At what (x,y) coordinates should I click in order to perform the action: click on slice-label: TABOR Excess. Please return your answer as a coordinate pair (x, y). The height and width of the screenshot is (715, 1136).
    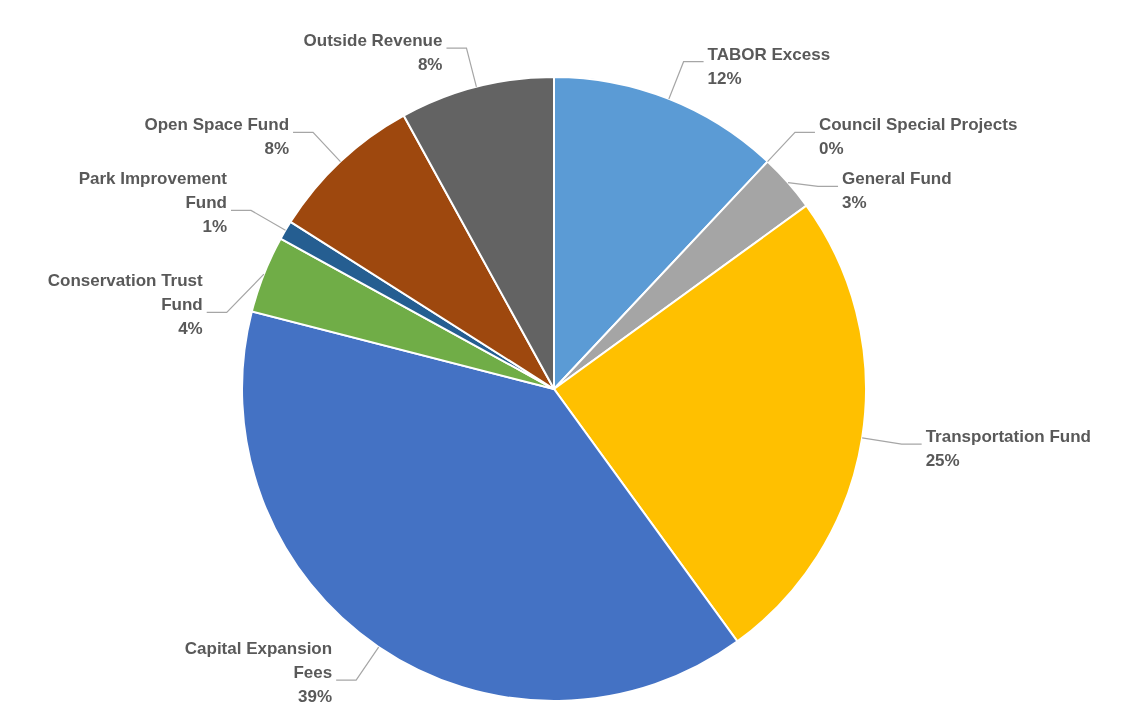
    Looking at the image, I should click on (769, 54).